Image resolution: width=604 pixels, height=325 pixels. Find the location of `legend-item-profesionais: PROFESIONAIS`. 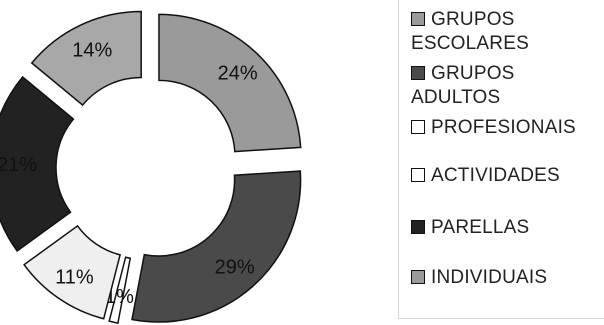

legend-item-profesionais: PROFESIONAIS is located at coordinates (506, 128).